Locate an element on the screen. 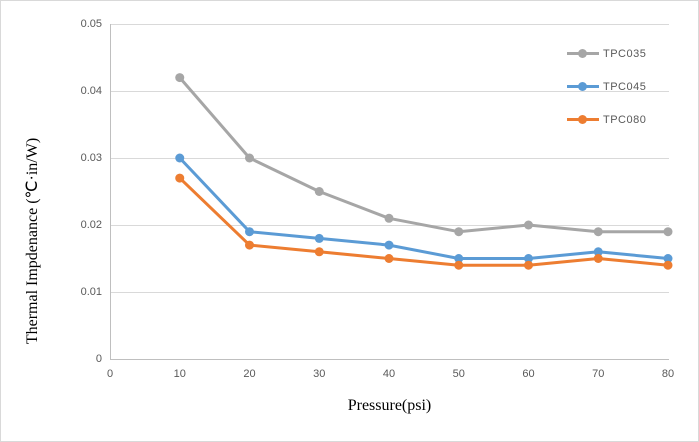 The image size is (699, 442). y-axis-title: Thermal Impdenance (℃·in/W) is located at coordinates (32, 241).